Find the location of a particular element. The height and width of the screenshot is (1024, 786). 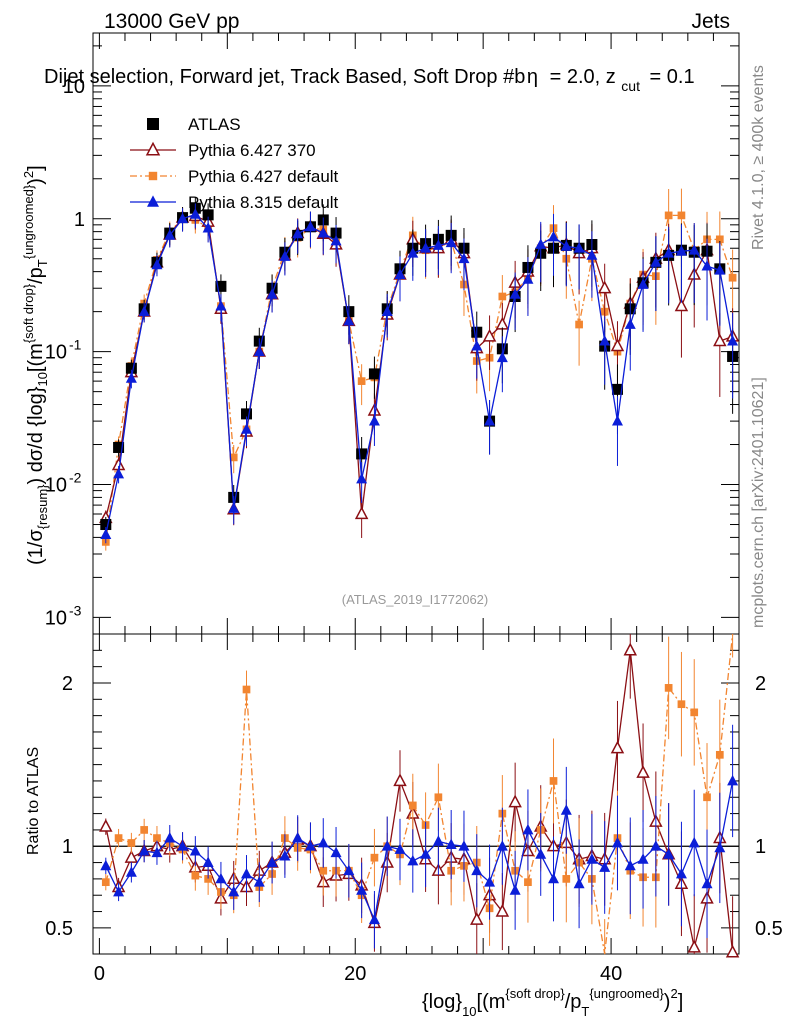

legend-marker is located at coordinates (153, 148).